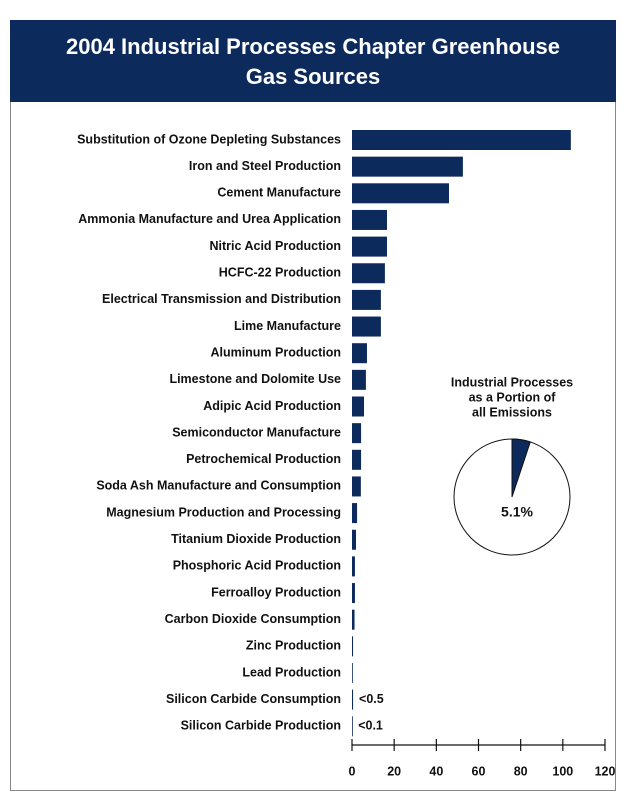 The image size is (626, 792). What do you see at coordinates (253, 619) in the screenshot?
I see `category-label: Carbon Dioxide Consumption` at bounding box center [253, 619].